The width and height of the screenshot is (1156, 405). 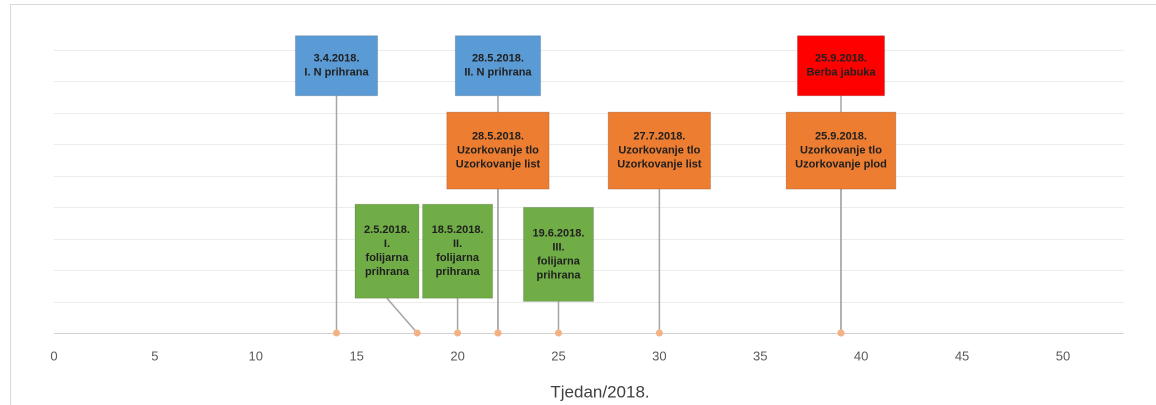 What do you see at coordinates (962, 355) in the screenshot?
I see `x-tick-label: 45` at bounding box center [962, 355].